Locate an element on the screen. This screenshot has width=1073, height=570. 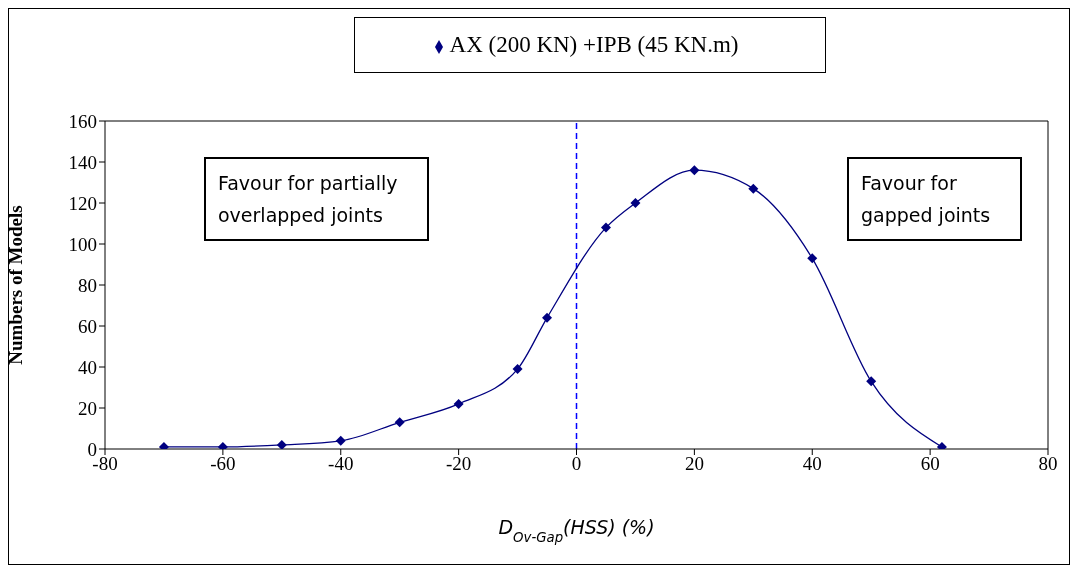
legend-label: AX (200 KN) +IPB (45 KN.m) is located at coordinates (594, 44).